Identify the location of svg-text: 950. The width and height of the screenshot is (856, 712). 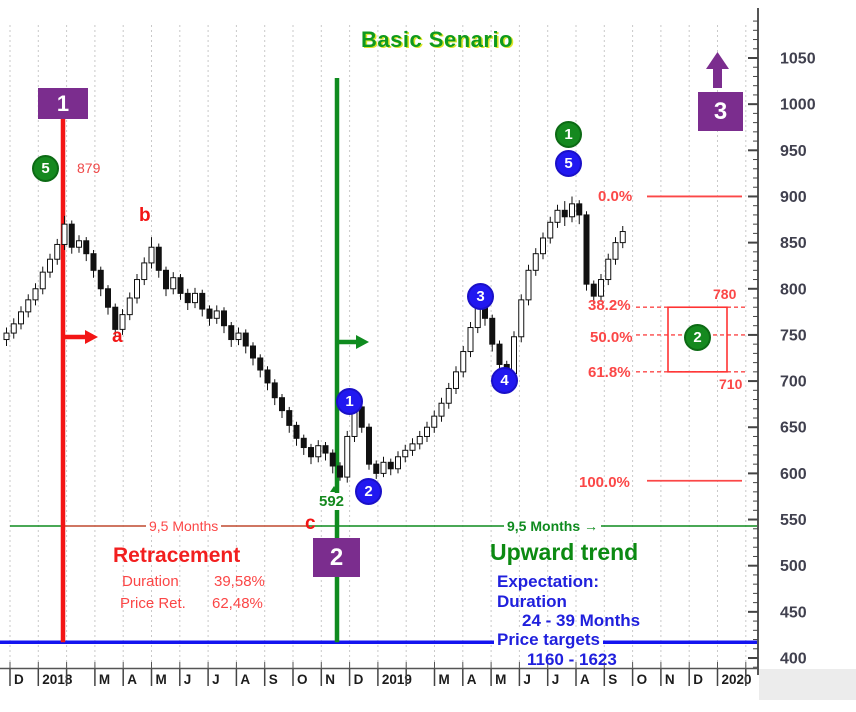
(793, 151).